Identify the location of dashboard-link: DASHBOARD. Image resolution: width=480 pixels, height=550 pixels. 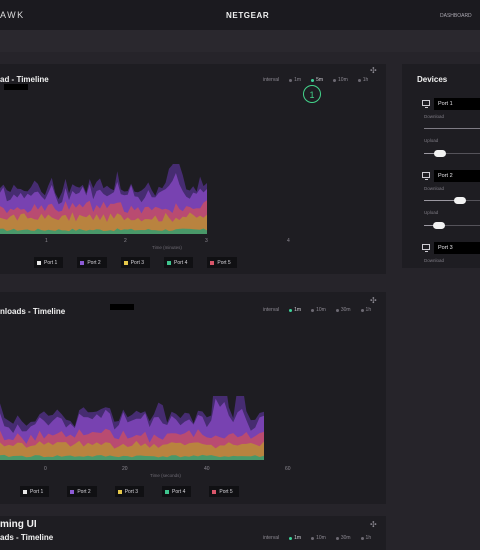
(456, 16).